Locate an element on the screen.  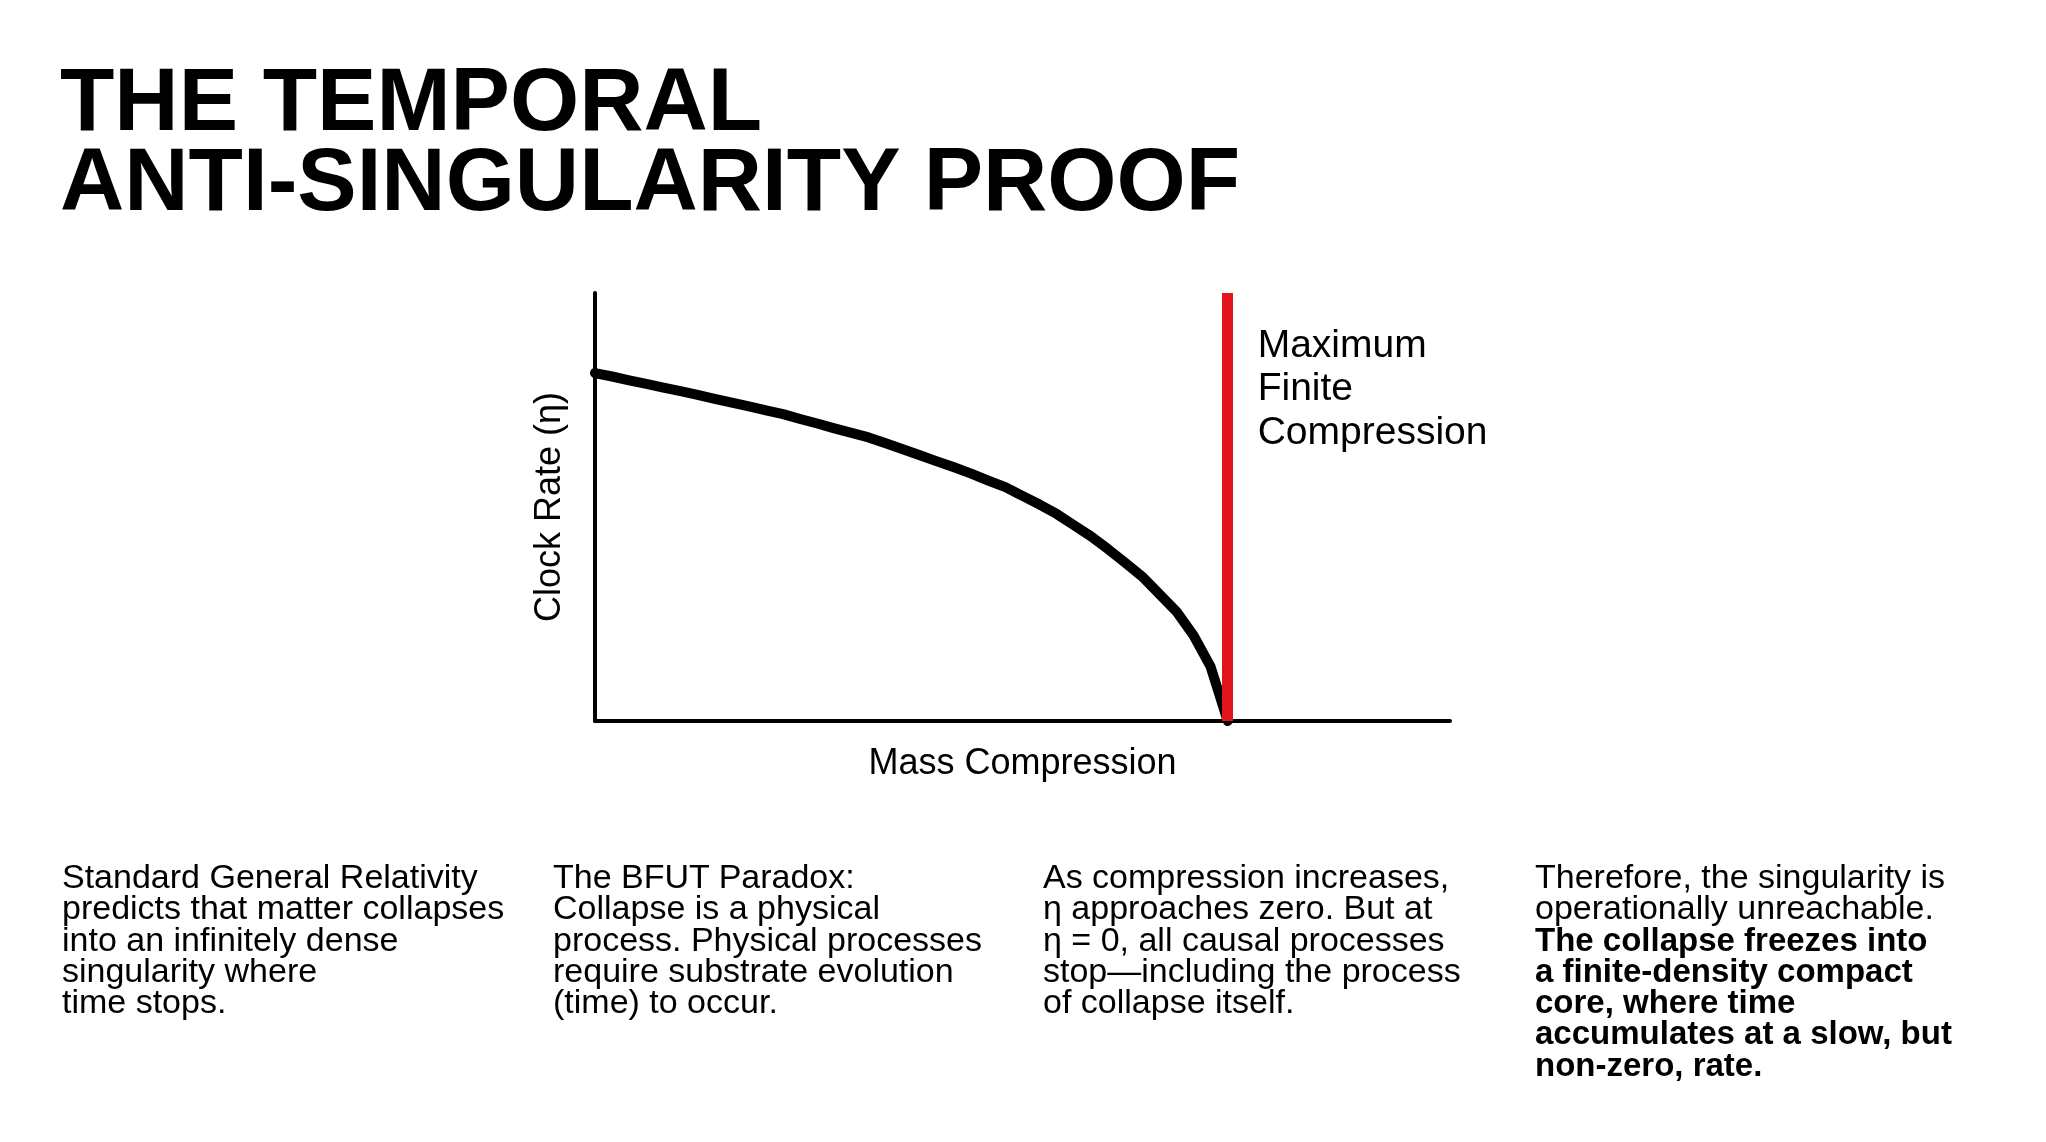
text: The BFUT Paradox: Collapse is a physical process. Physical processes require substrate evolution (time) to occur. is located at coordinates (767, 939).